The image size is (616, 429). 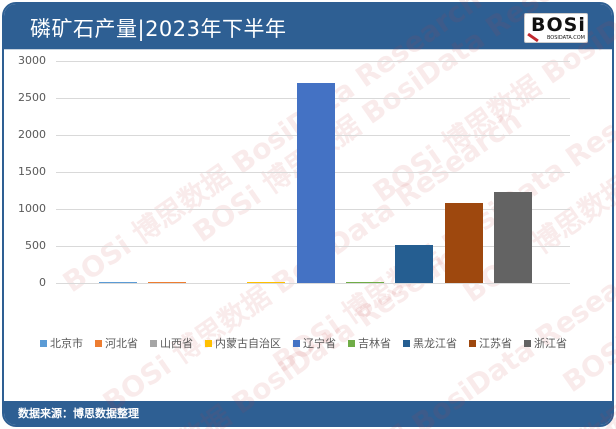 I want to click on legend-item: 内蒙古自治区, so click(x=243, y=343).